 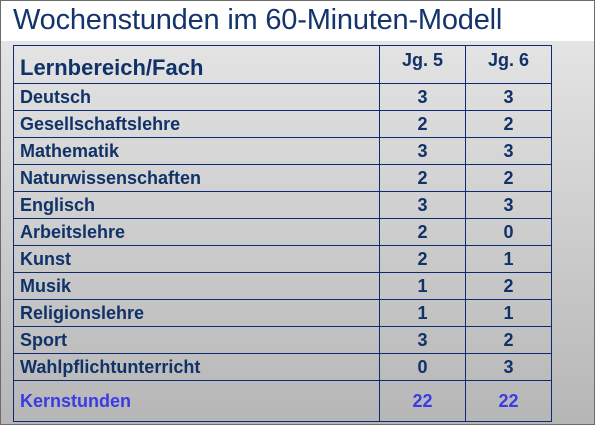 I want to click on subject-cell: Religionslehre, so click(x=196, y=313).